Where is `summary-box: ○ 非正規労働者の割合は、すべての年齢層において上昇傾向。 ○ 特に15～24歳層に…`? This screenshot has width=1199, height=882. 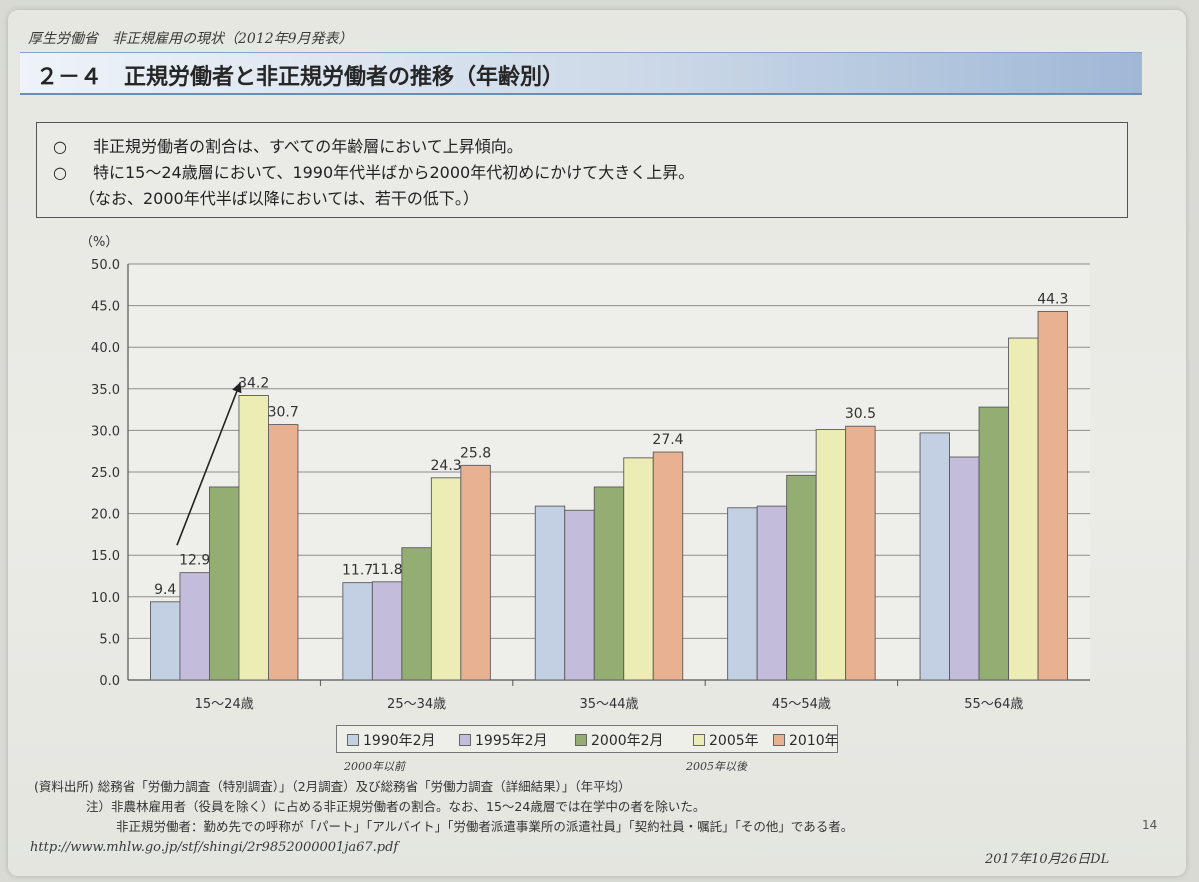
summary-box: ○ 非正規労働者の割合は、すべての年齢層において上昇傾向。 ○ 特に15～24歳層に… is located at coordinates (582, 170).